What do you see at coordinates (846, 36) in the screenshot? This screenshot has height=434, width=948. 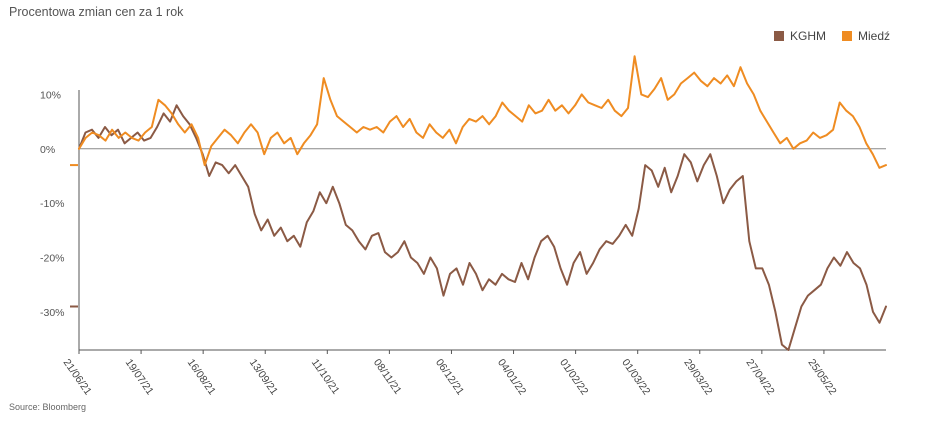 I see `legend-swatch-copper` at bounding box center [846, 36].